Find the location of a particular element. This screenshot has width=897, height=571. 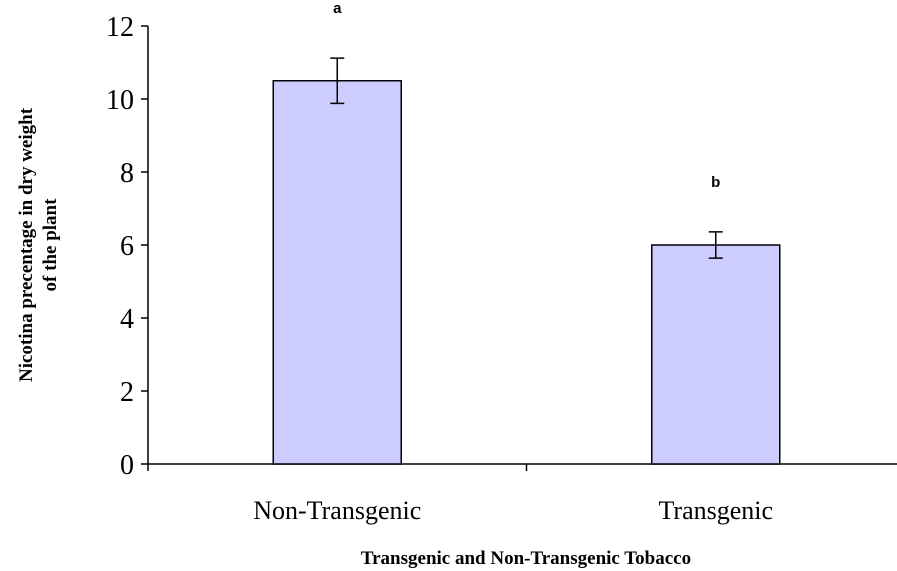

category-label: Non-Transgenic is located at coordinates (337, 510).